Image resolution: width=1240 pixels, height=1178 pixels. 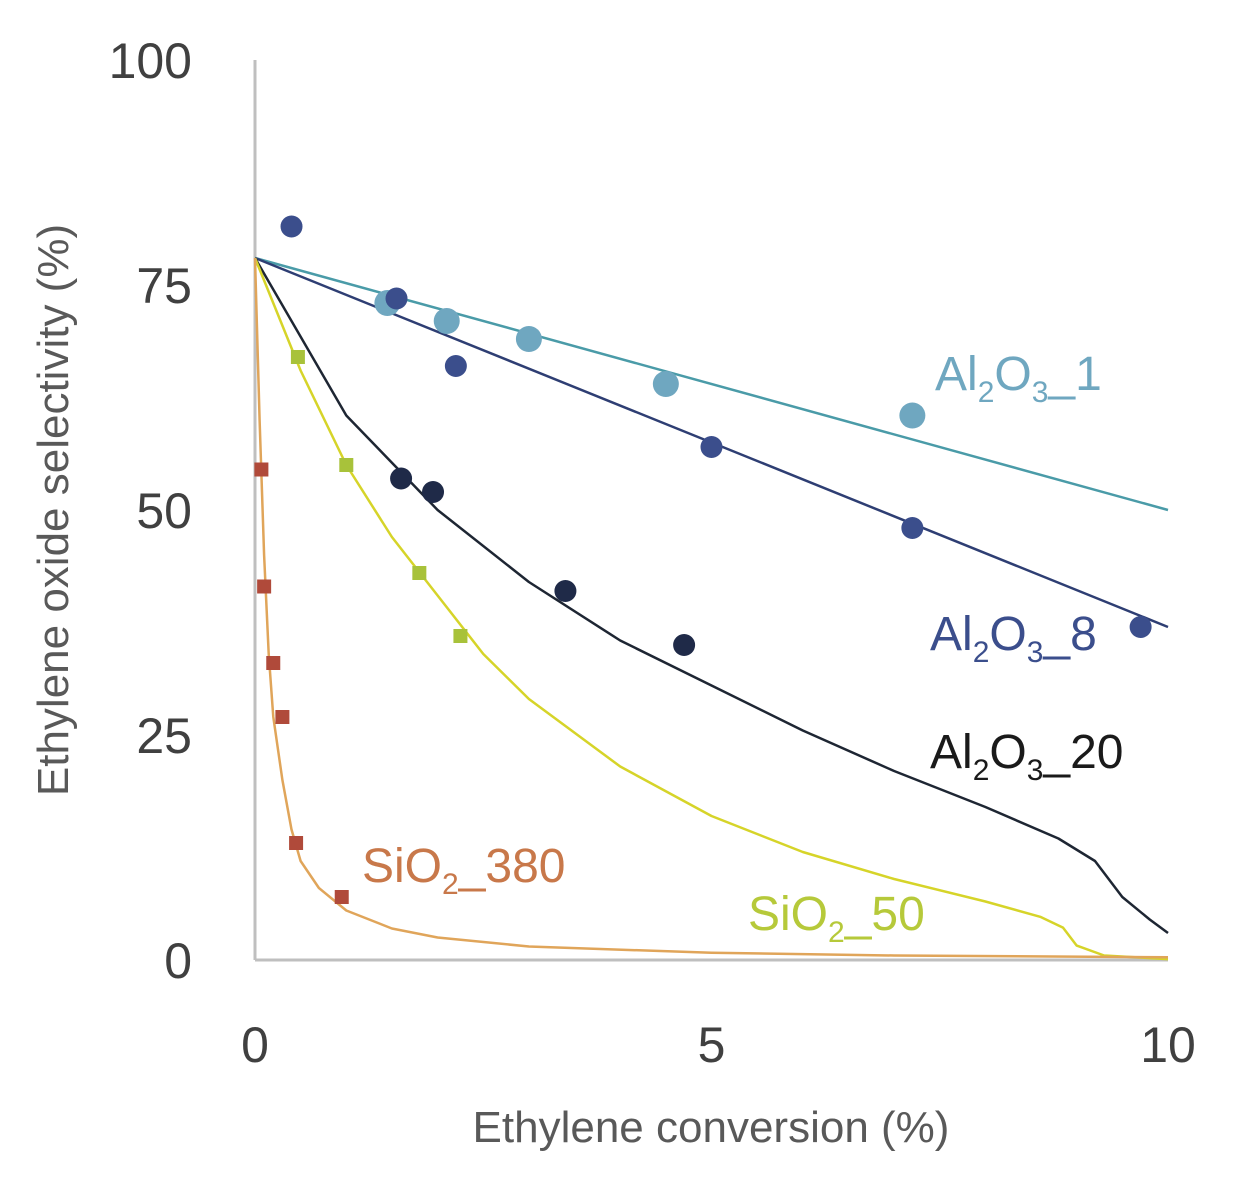 I want to click on x-tick-label: 5, so click(x=712, y=1045).